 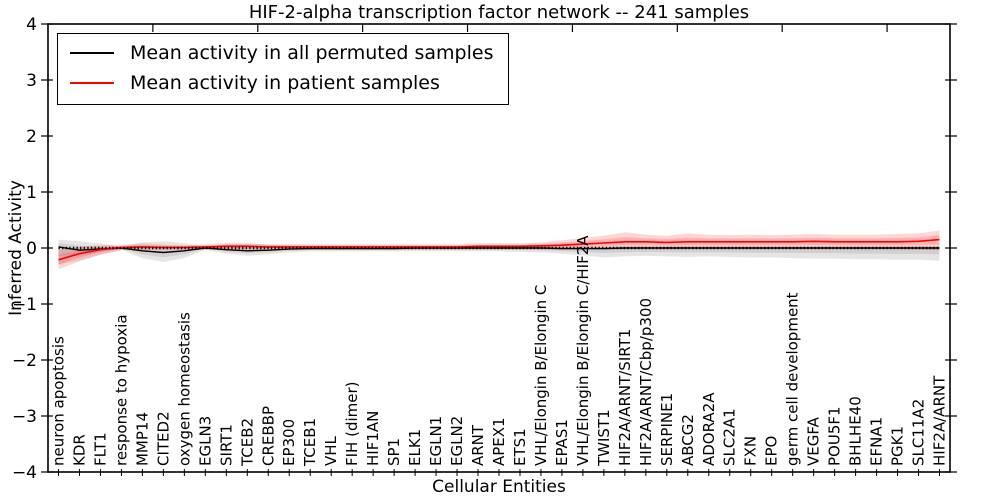 What do you see at coordinates (457, 441) in the screenshot?
I see `x-category-label: EGLN2` at bounding box center [457, 441].